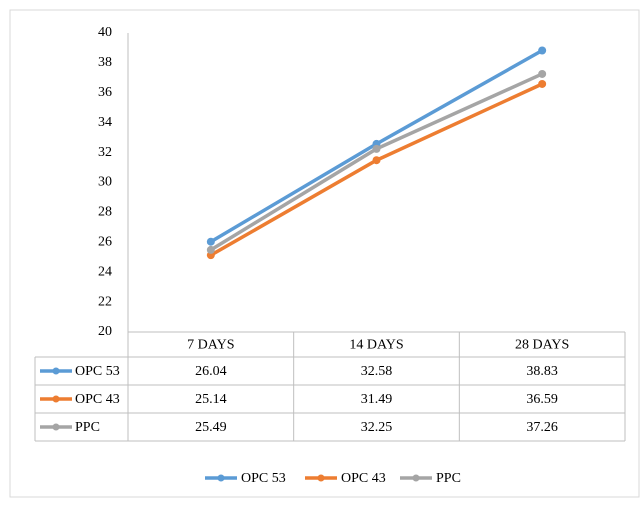 The width and height of the screenshot is (644, 509). What do you see at coordinates (105, 152) in the screenshot?
I see `y-tick-label: 32` at bounding box center [105, 152].